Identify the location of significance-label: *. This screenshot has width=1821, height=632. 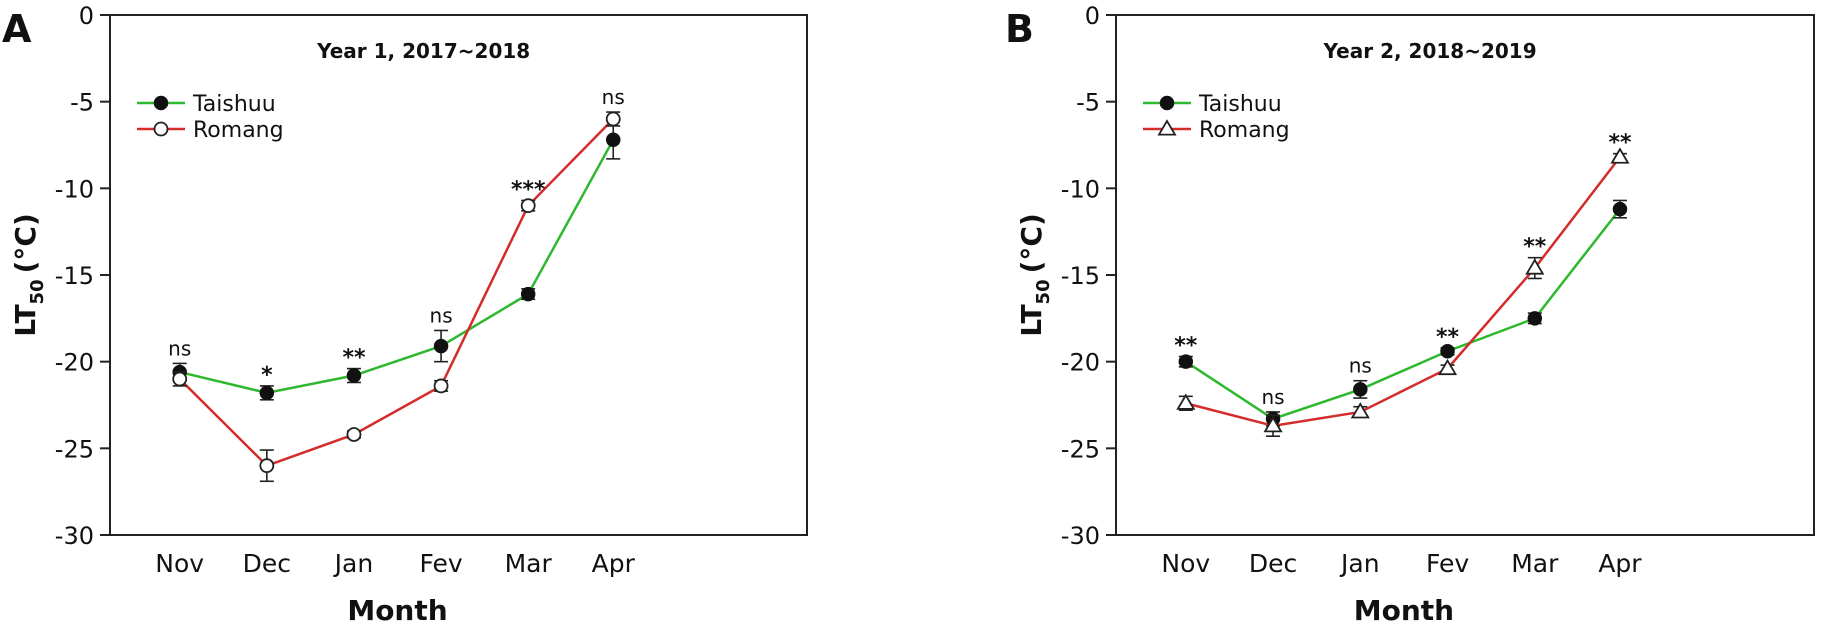
(267, 375).